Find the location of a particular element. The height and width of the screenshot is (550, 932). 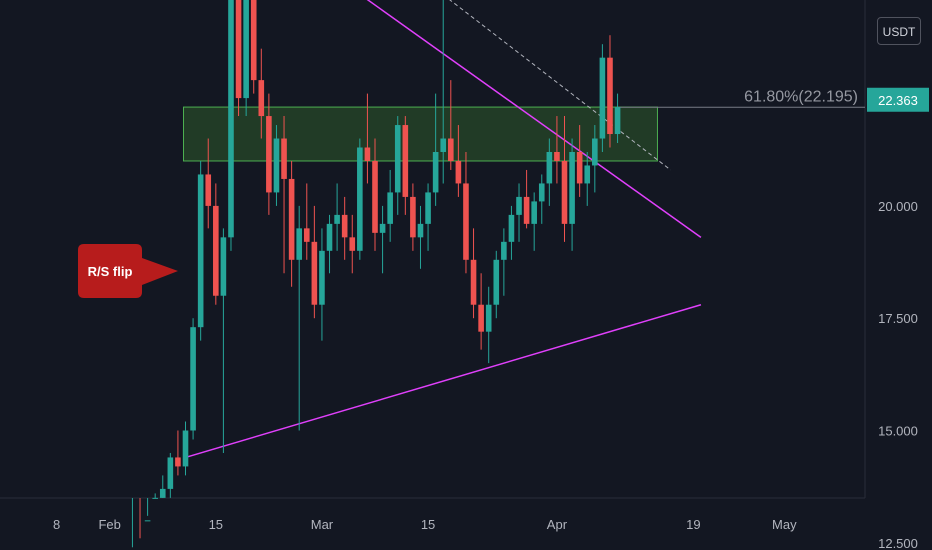

currency-selector: USDT is located at coordinates (899, 31).